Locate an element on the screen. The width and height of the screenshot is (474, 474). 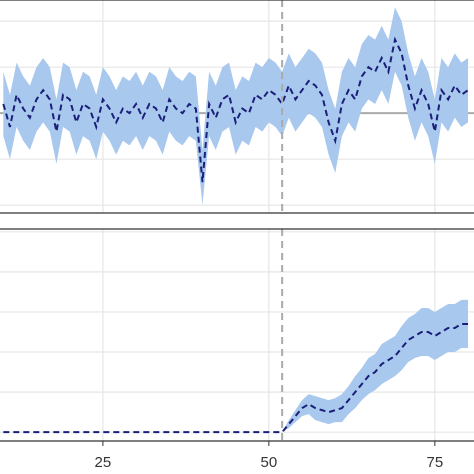
x-tick-label: 25 is located at coordinates (103, 462).